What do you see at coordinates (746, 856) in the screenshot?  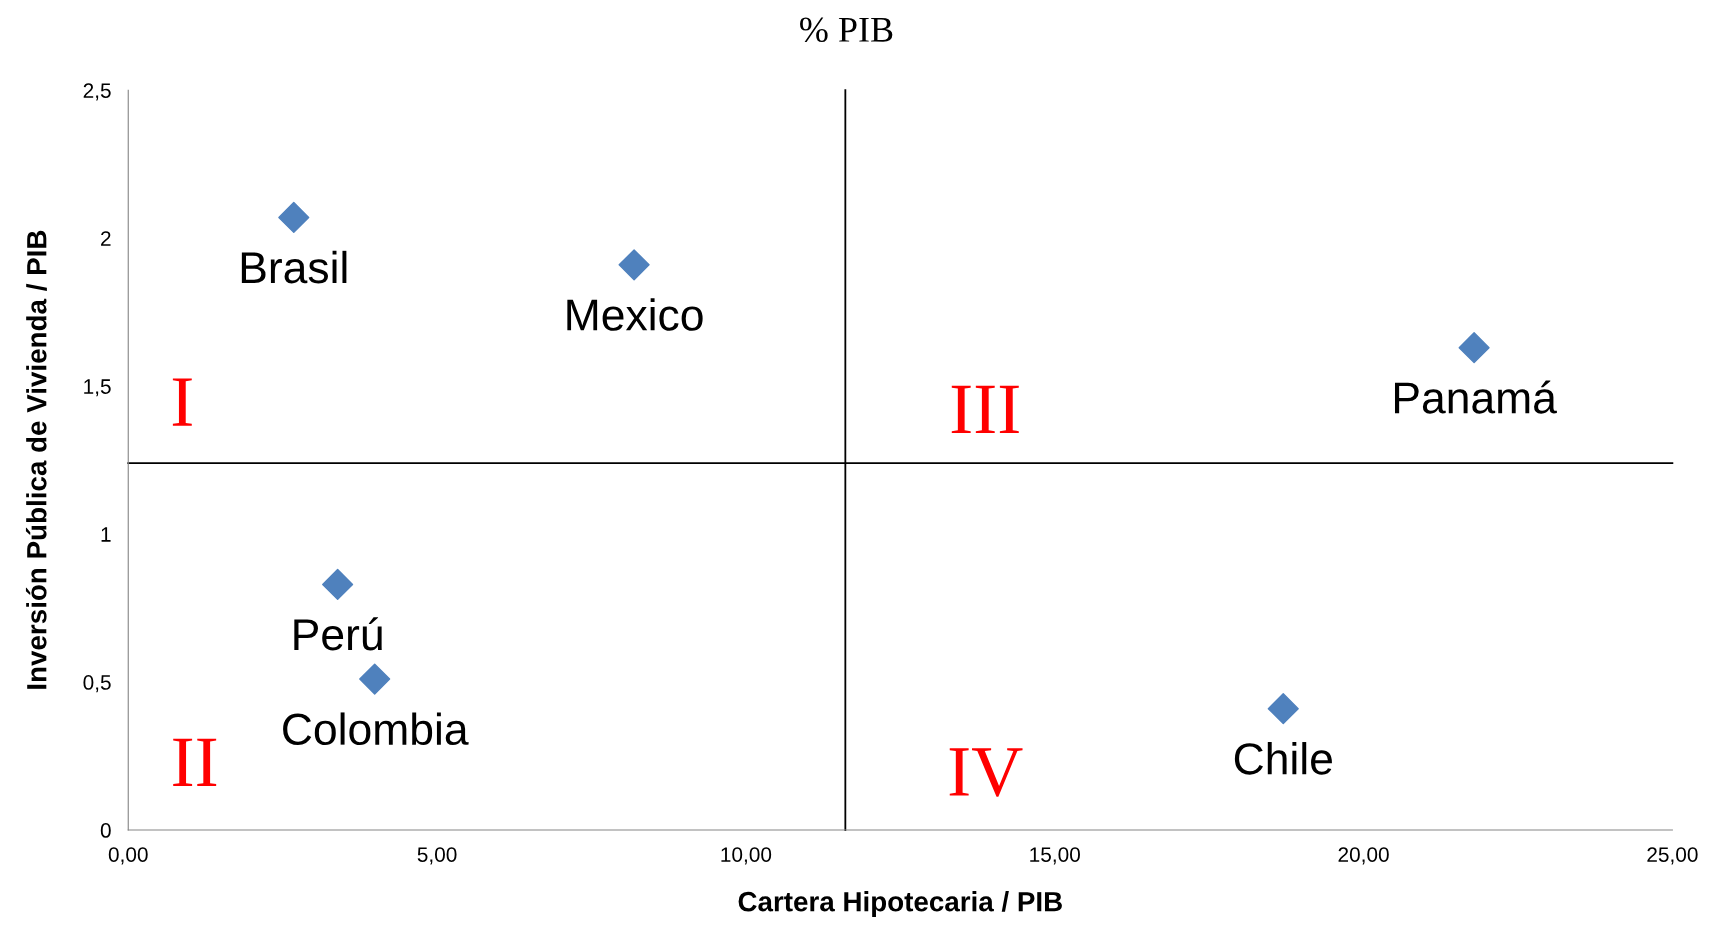 I see `x-tick-label: 10,00` at bounding box center [746, 856].